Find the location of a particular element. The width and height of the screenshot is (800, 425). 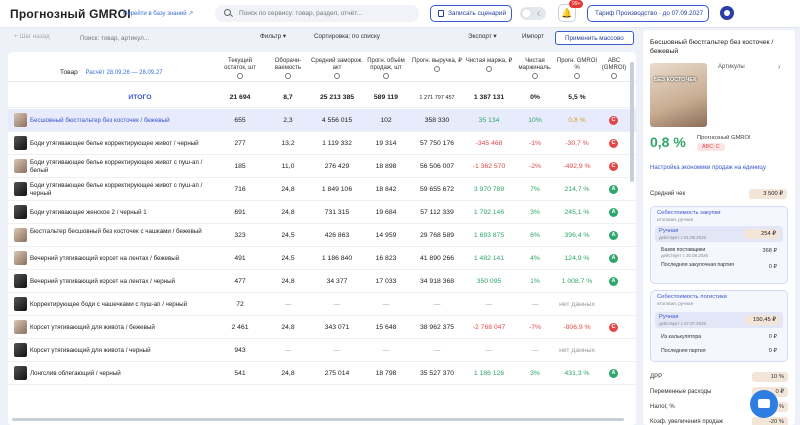

product-name: Корсет утягивающий для живота / бежевый is located at coordinates (92, 327).